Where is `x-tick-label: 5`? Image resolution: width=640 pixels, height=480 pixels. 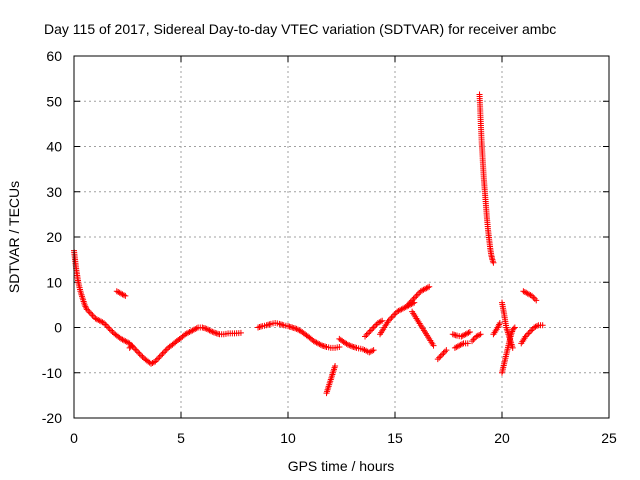 x-tick-label: 5 is located at coordinates (181, 438).